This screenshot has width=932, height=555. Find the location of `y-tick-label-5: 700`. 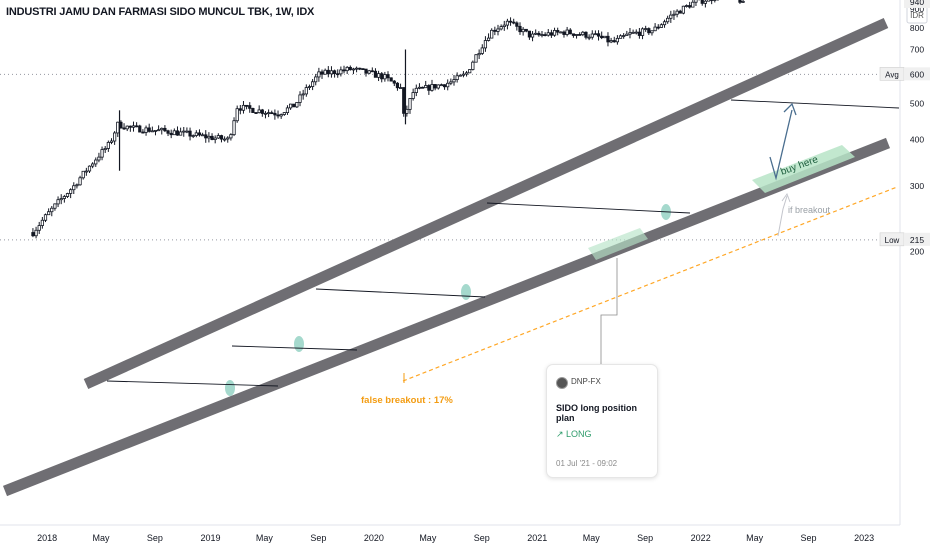

y-tick-label-5: 700 is located at coordinates (917, 49).